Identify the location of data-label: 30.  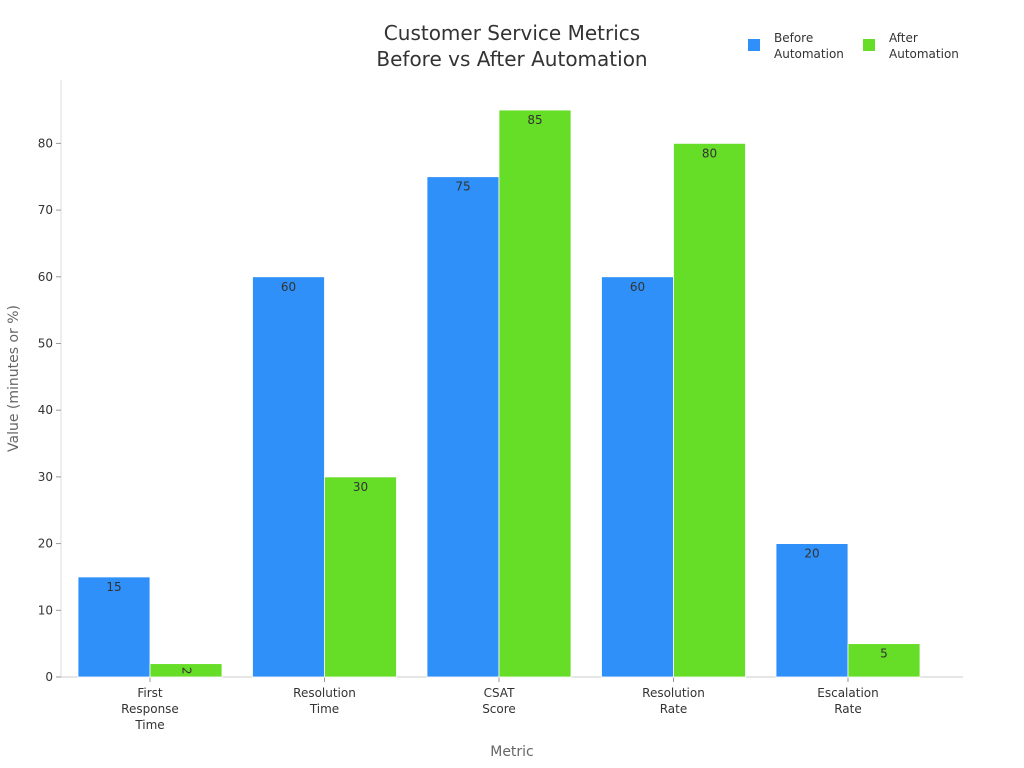
(360, 487).